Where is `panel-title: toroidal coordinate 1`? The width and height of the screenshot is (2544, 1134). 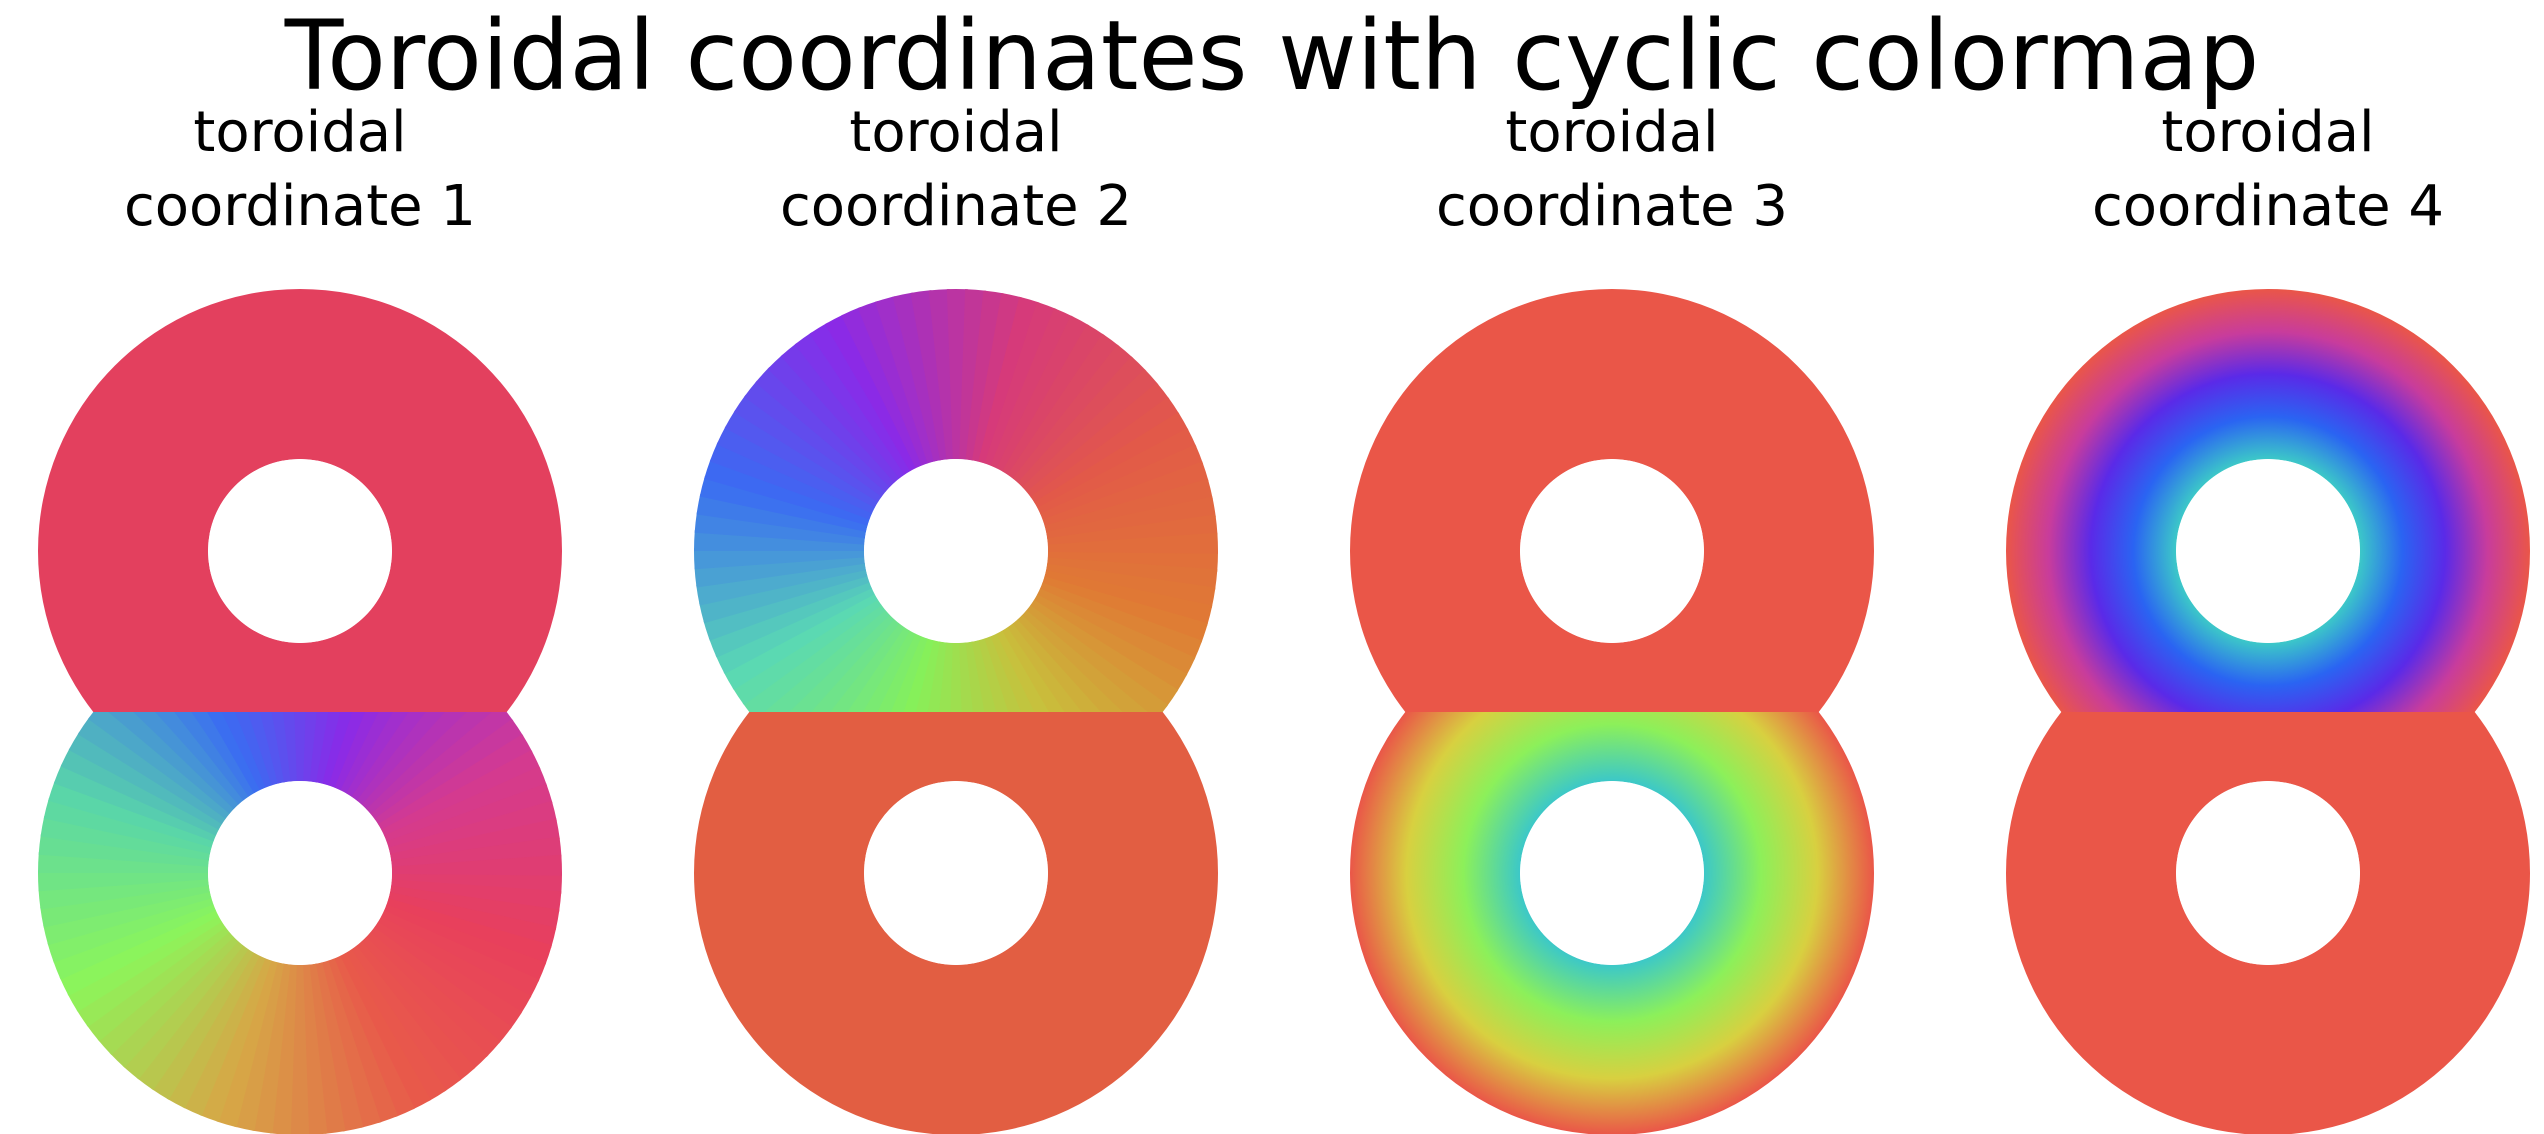
panel-title: toroidal coordinate 1 is located at coordinates (300, 169).